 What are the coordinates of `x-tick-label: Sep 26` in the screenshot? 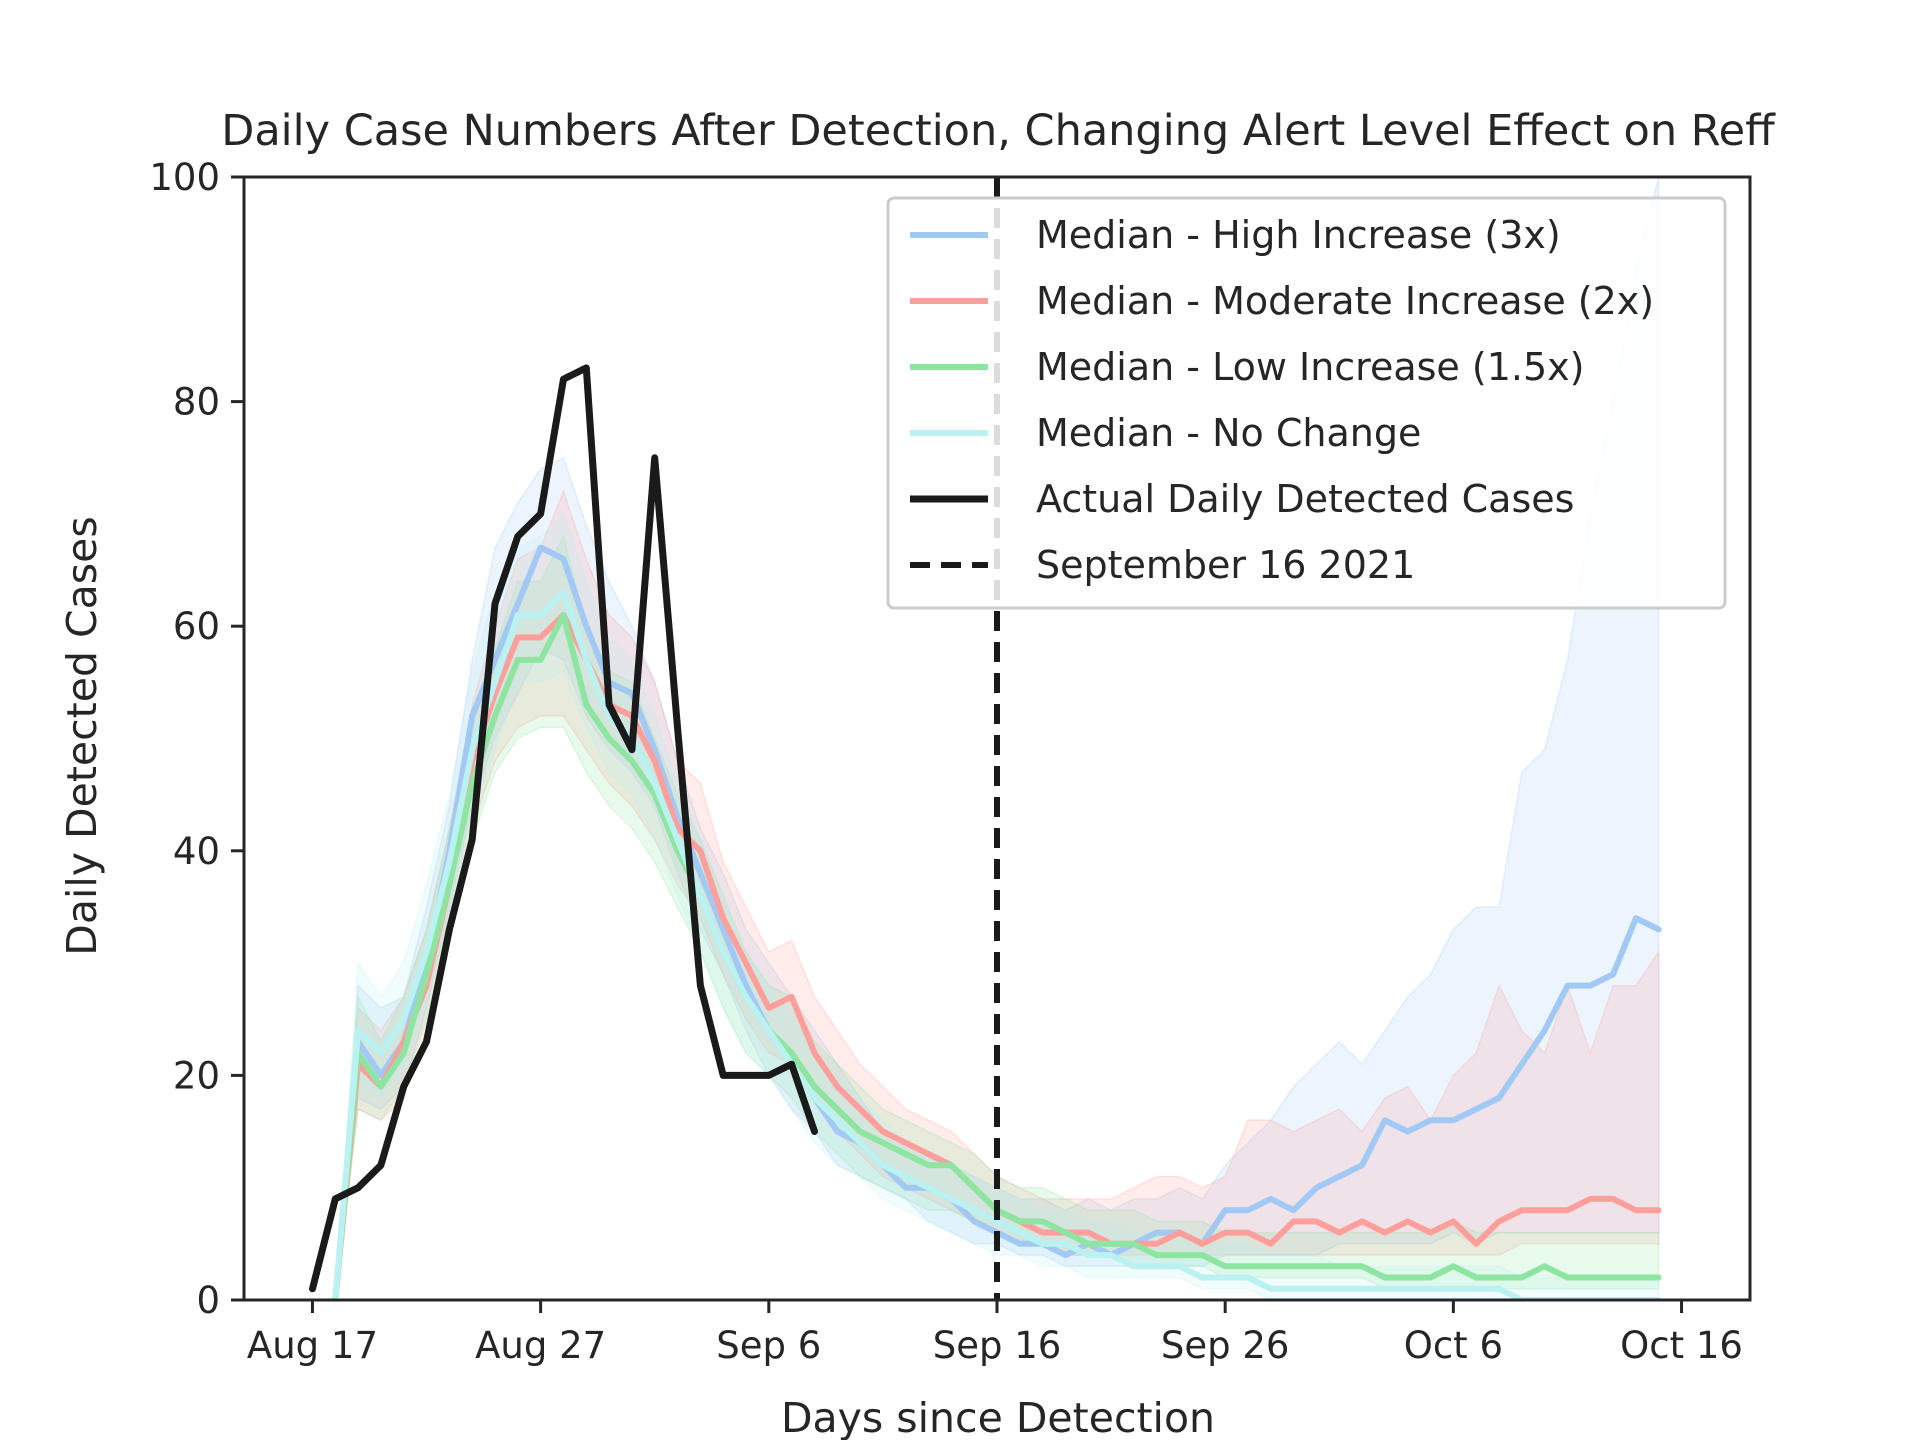 It's located at (1225, 1345).